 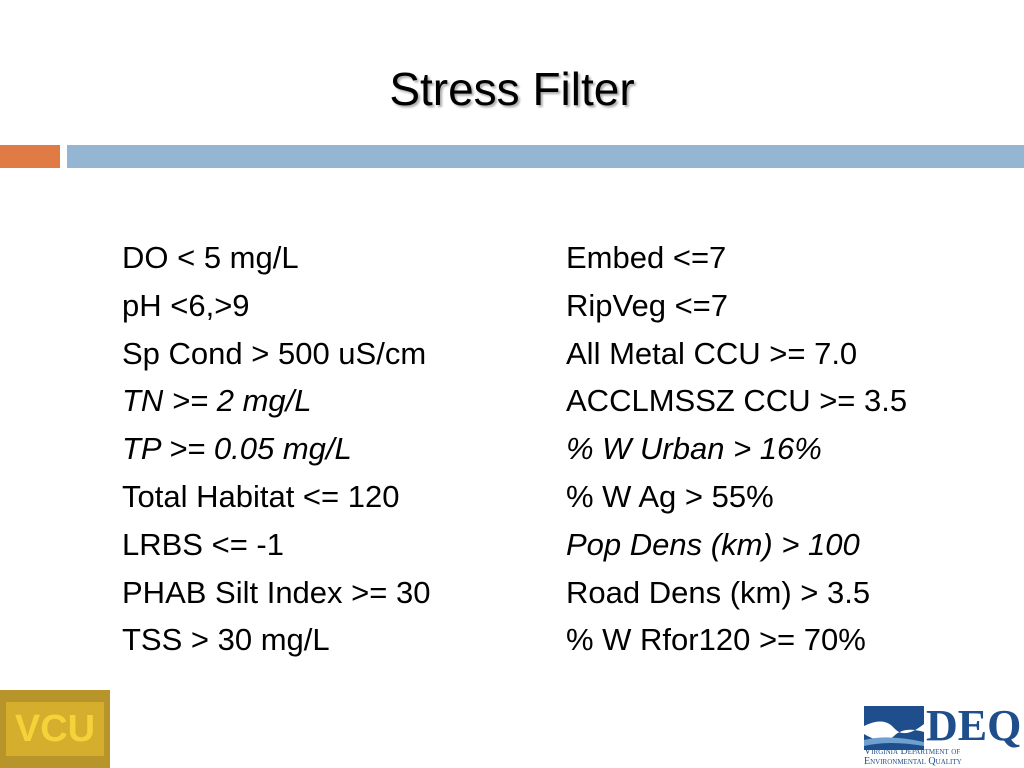 I want to click on criterion: TP >= 0.05 mg/L, so click(x=237, y=449).